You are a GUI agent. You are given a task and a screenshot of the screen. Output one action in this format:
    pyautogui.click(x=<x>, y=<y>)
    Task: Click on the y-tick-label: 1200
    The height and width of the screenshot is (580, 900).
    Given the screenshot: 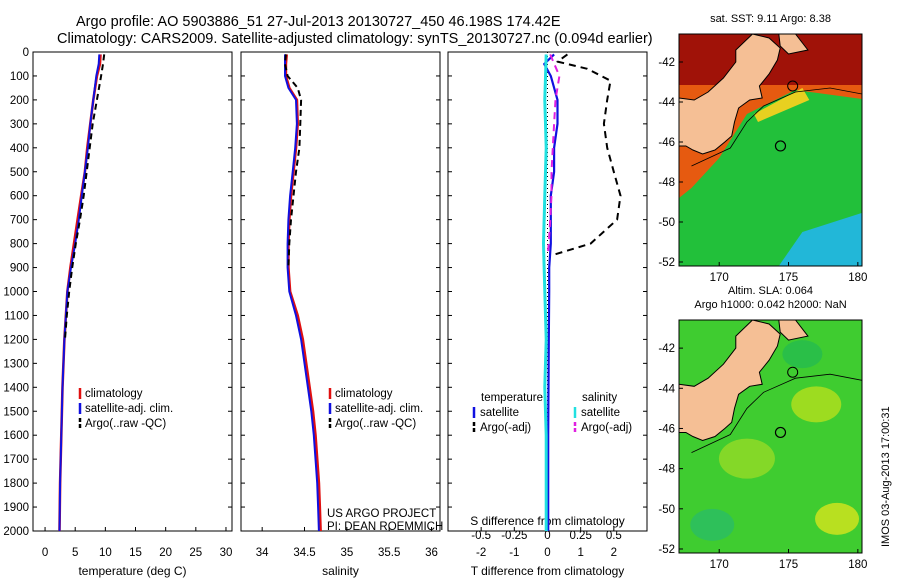 What is the action you would take?
    pyautogui.click(x=16, y=340)
    